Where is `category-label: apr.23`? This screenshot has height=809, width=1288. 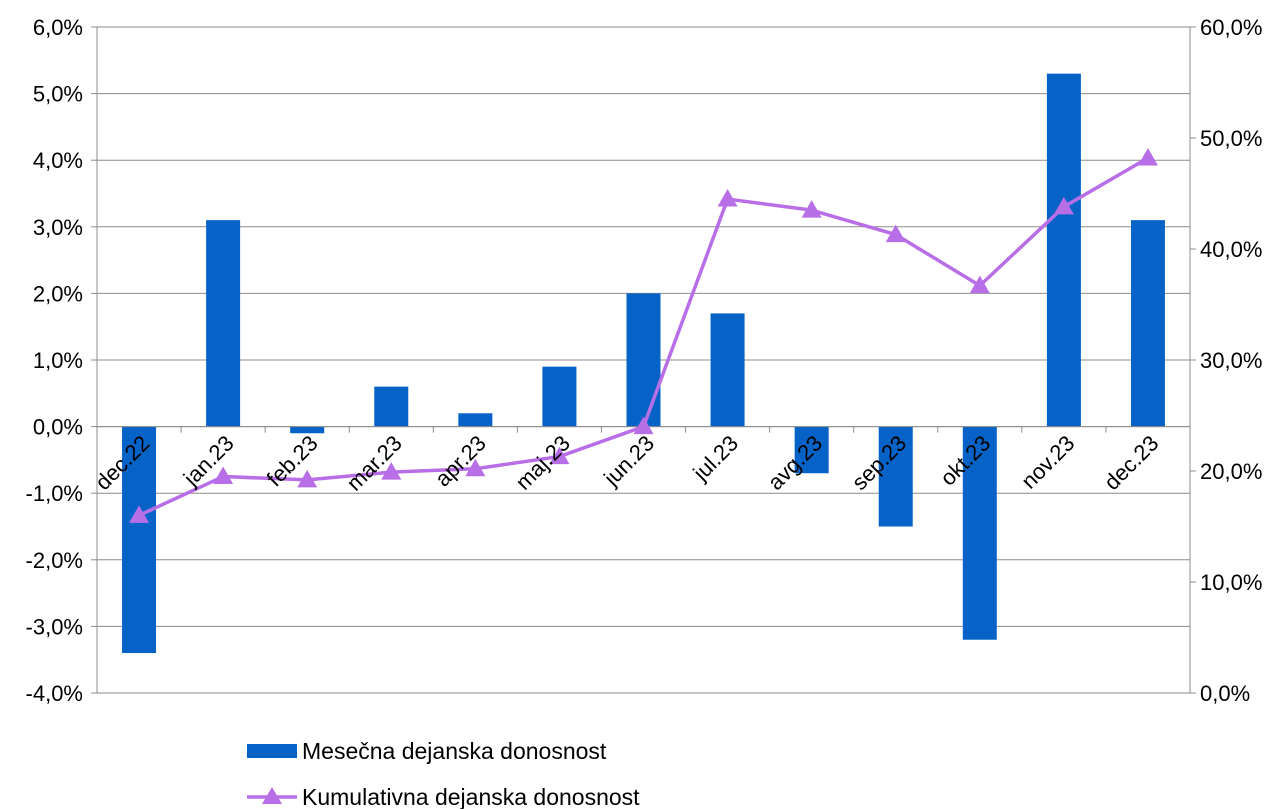
category-label: apr.23 is located at coordinates (460, 460).